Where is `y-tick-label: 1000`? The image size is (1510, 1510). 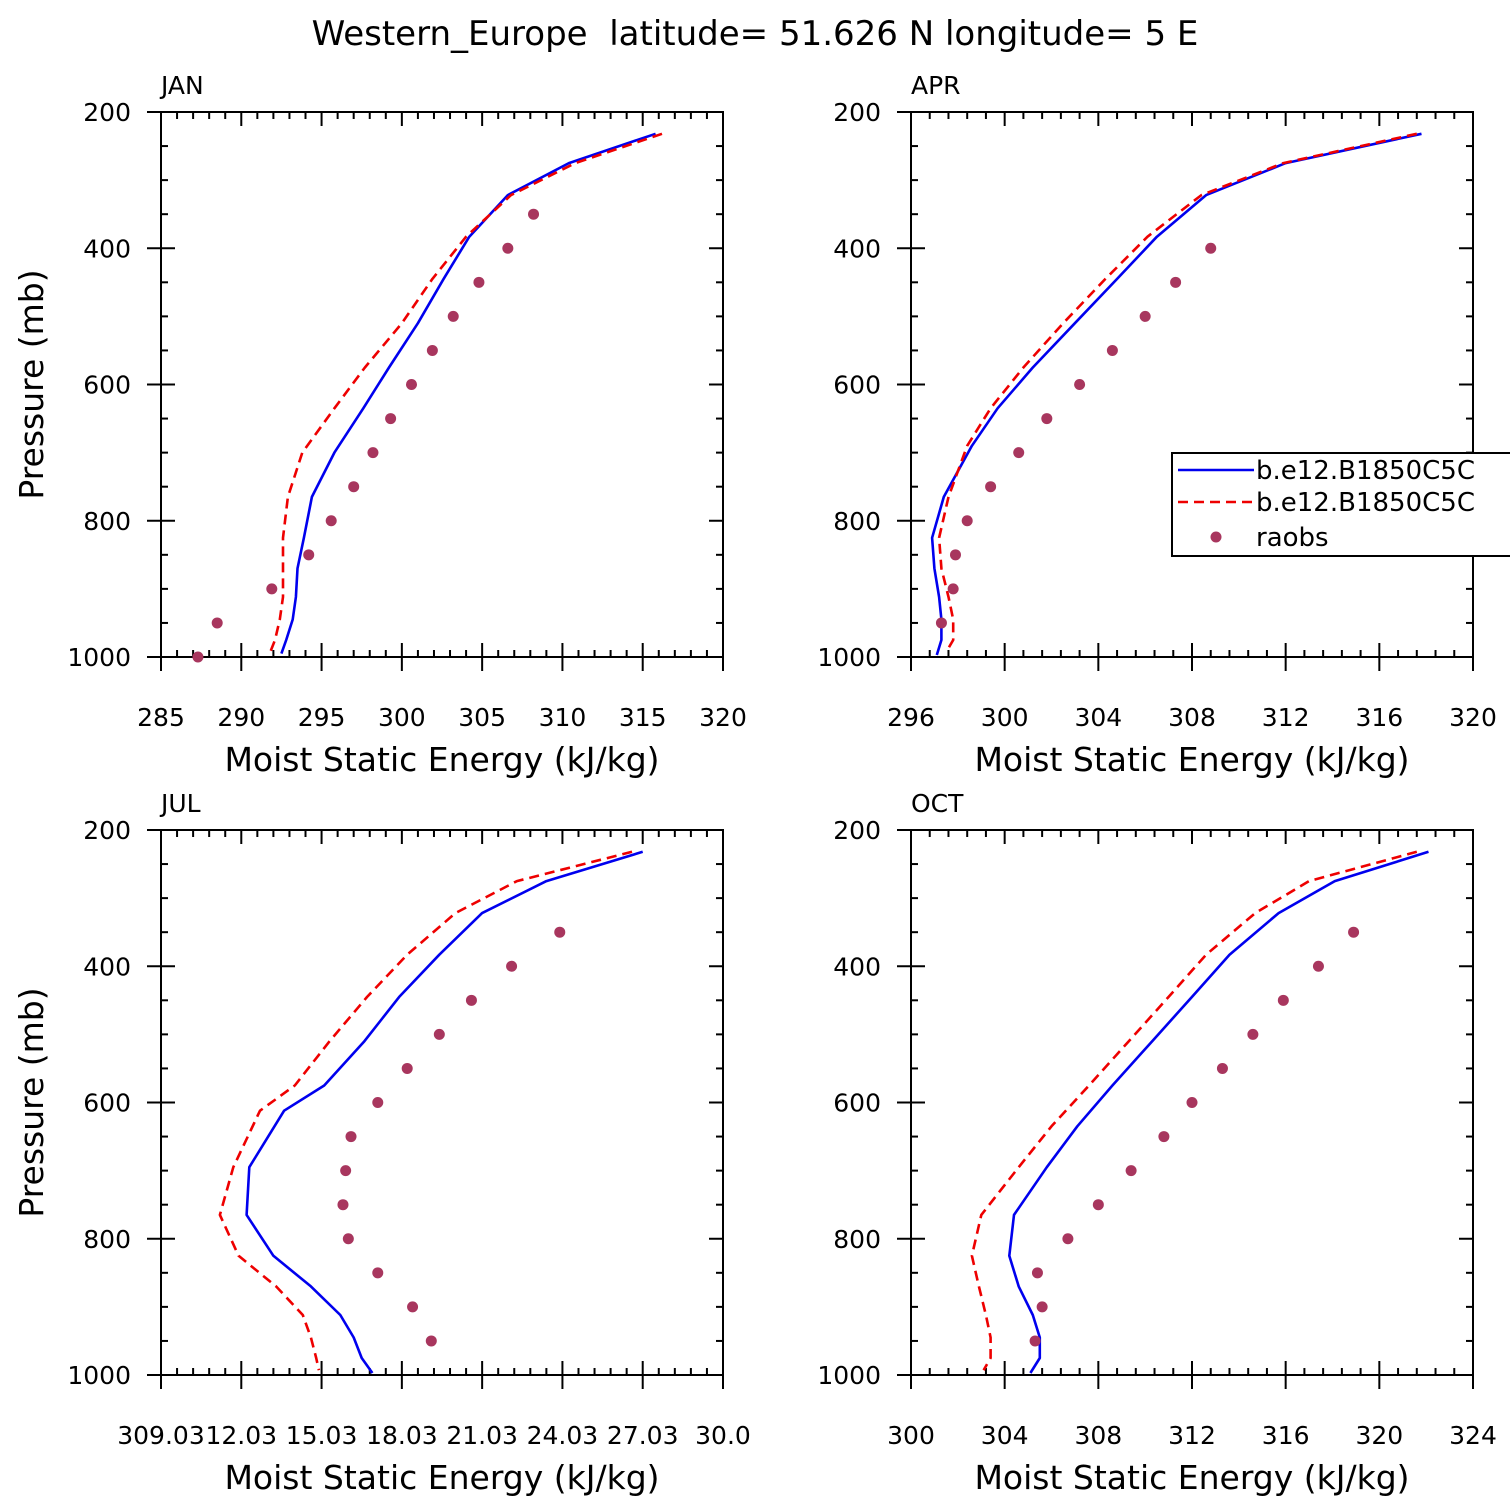 y-tick-label: 1000 is located at coordinates (849, 1375).